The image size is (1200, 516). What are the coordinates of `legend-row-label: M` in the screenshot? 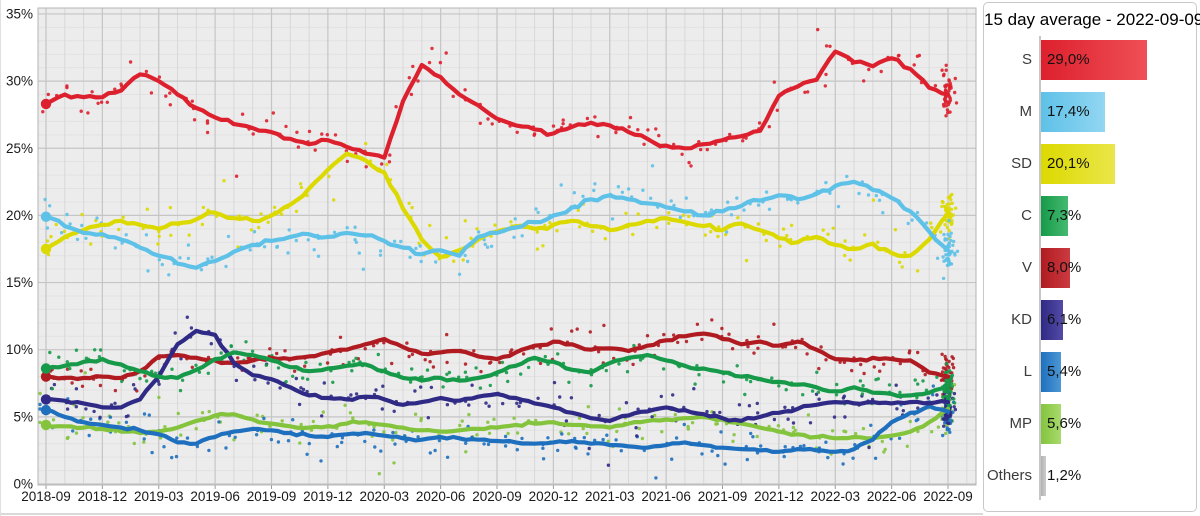 It's located at (1026, 111).